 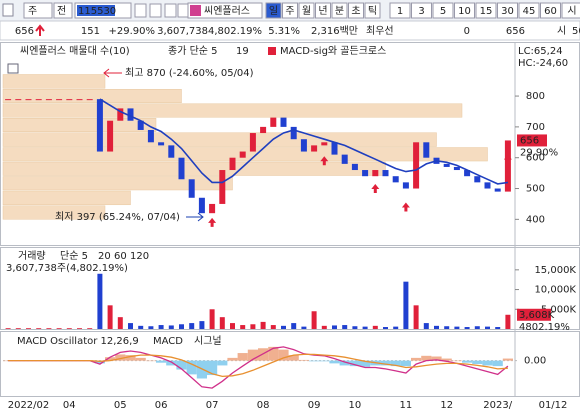 What do you see at coordinates (78, 341) in the screenshot?
I see `macd-title: MACD Oscillator 12,26,9` at bounding box center [78, 341].